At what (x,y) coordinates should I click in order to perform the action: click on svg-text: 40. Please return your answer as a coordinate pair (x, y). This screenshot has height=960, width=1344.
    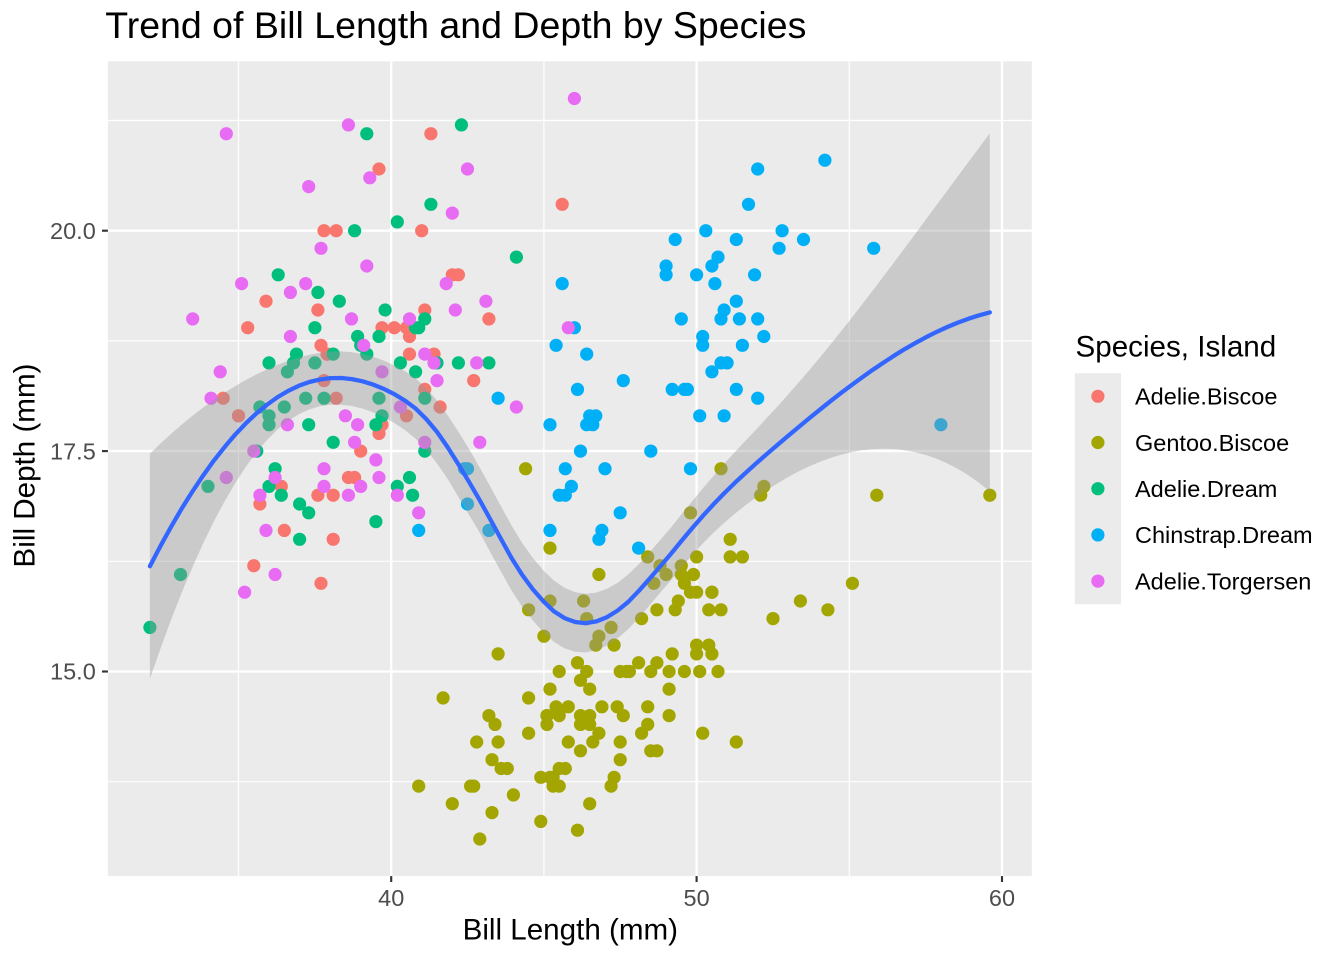
    Looking at the image, I should click on (391, 898).